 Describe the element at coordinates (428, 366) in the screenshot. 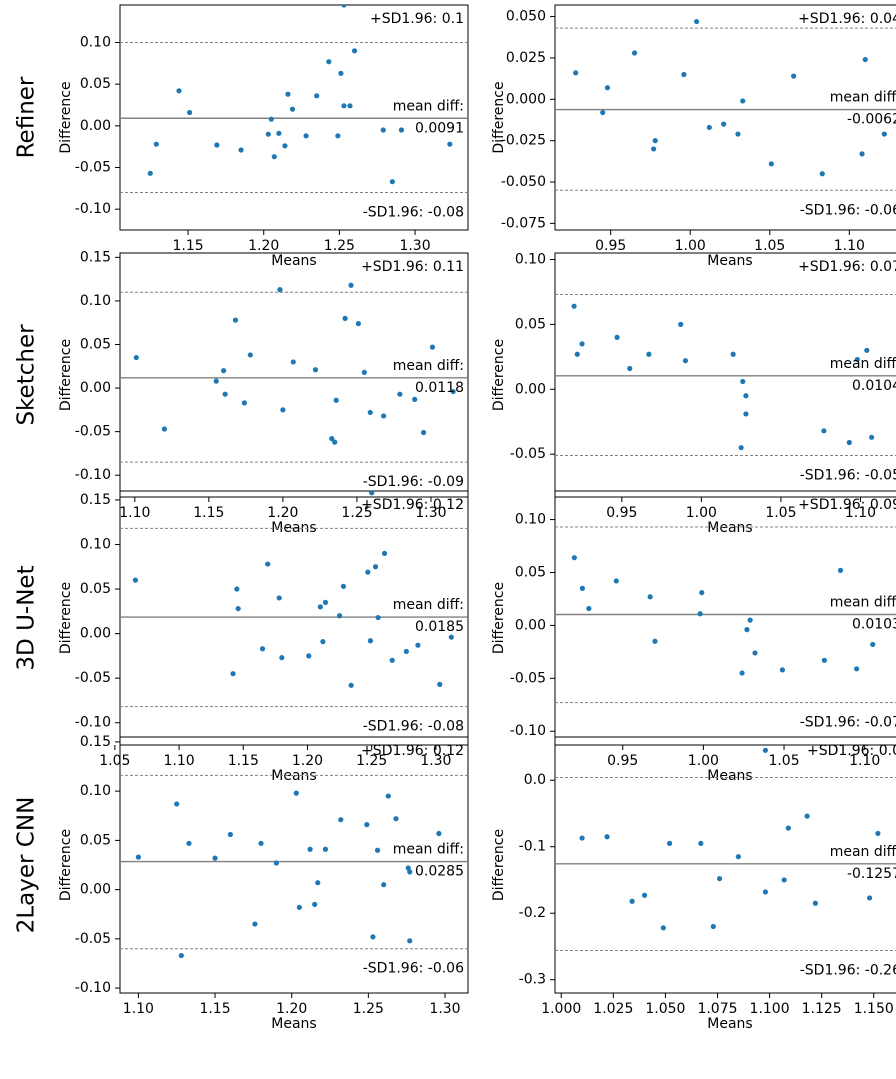

I see `mean-difference-label: mean diff:` at that location.